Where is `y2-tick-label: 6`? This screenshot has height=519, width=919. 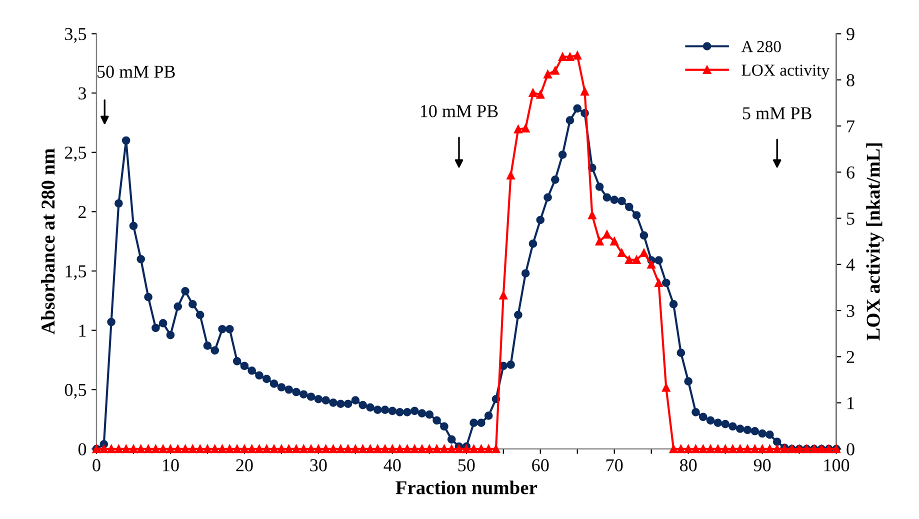
y2-tick-label: 6 is located at coordinates (850, 172).